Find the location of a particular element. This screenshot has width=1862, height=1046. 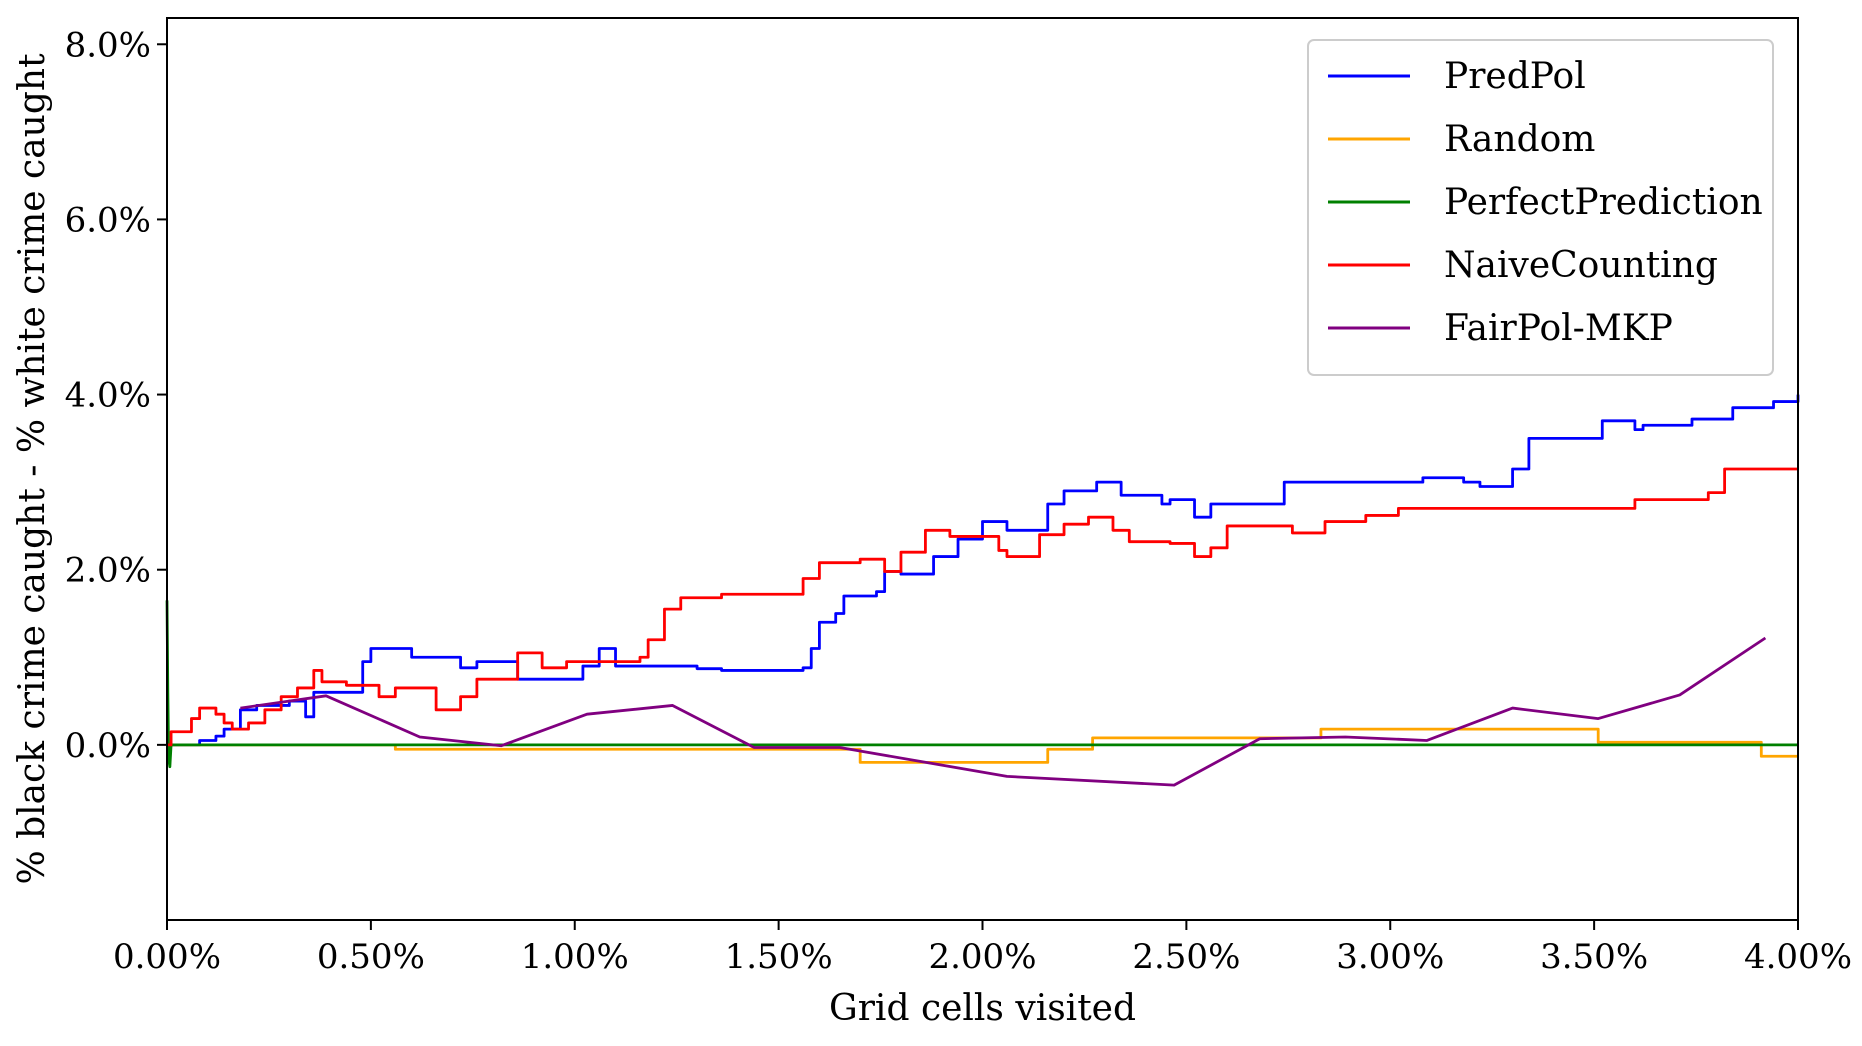

x-tick-label: 4.00% is located at coordinates (1798, 957).